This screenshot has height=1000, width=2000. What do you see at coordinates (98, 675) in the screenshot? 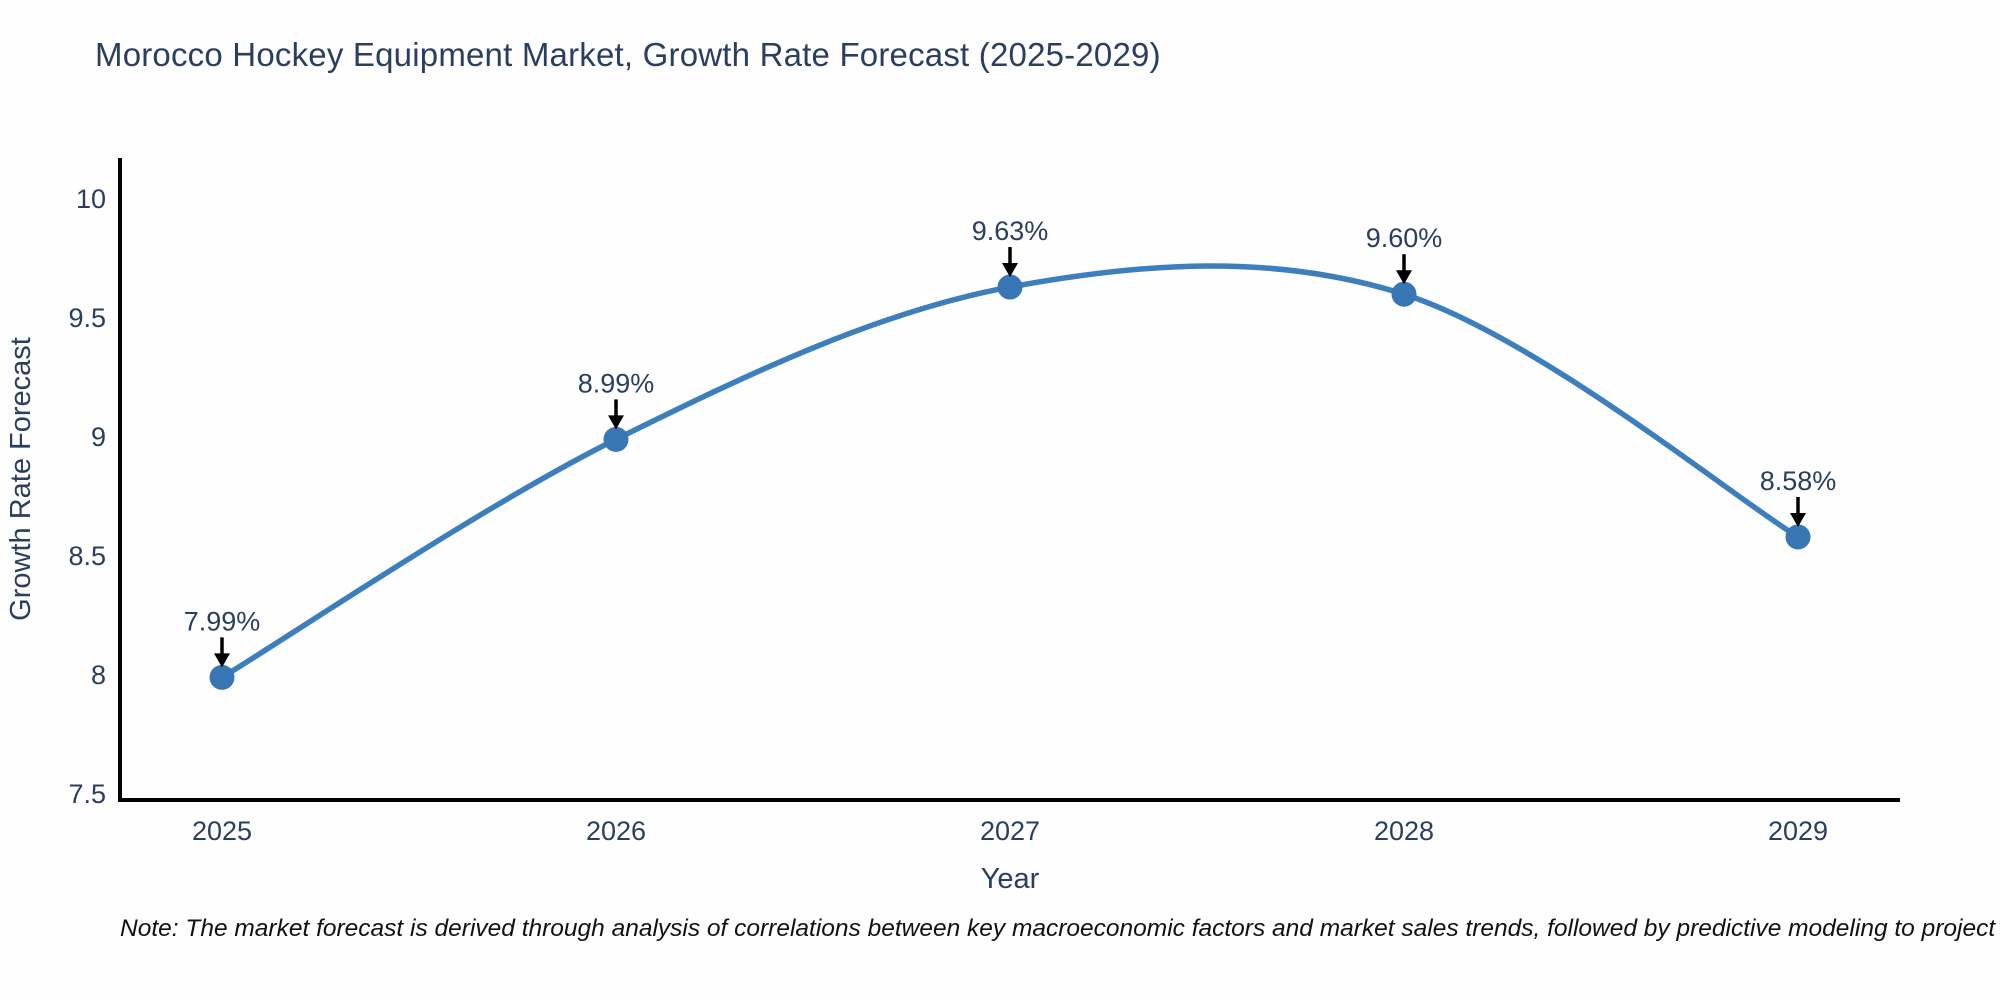
I see `y-tick-label: 8` at bounding box center [98, 675].